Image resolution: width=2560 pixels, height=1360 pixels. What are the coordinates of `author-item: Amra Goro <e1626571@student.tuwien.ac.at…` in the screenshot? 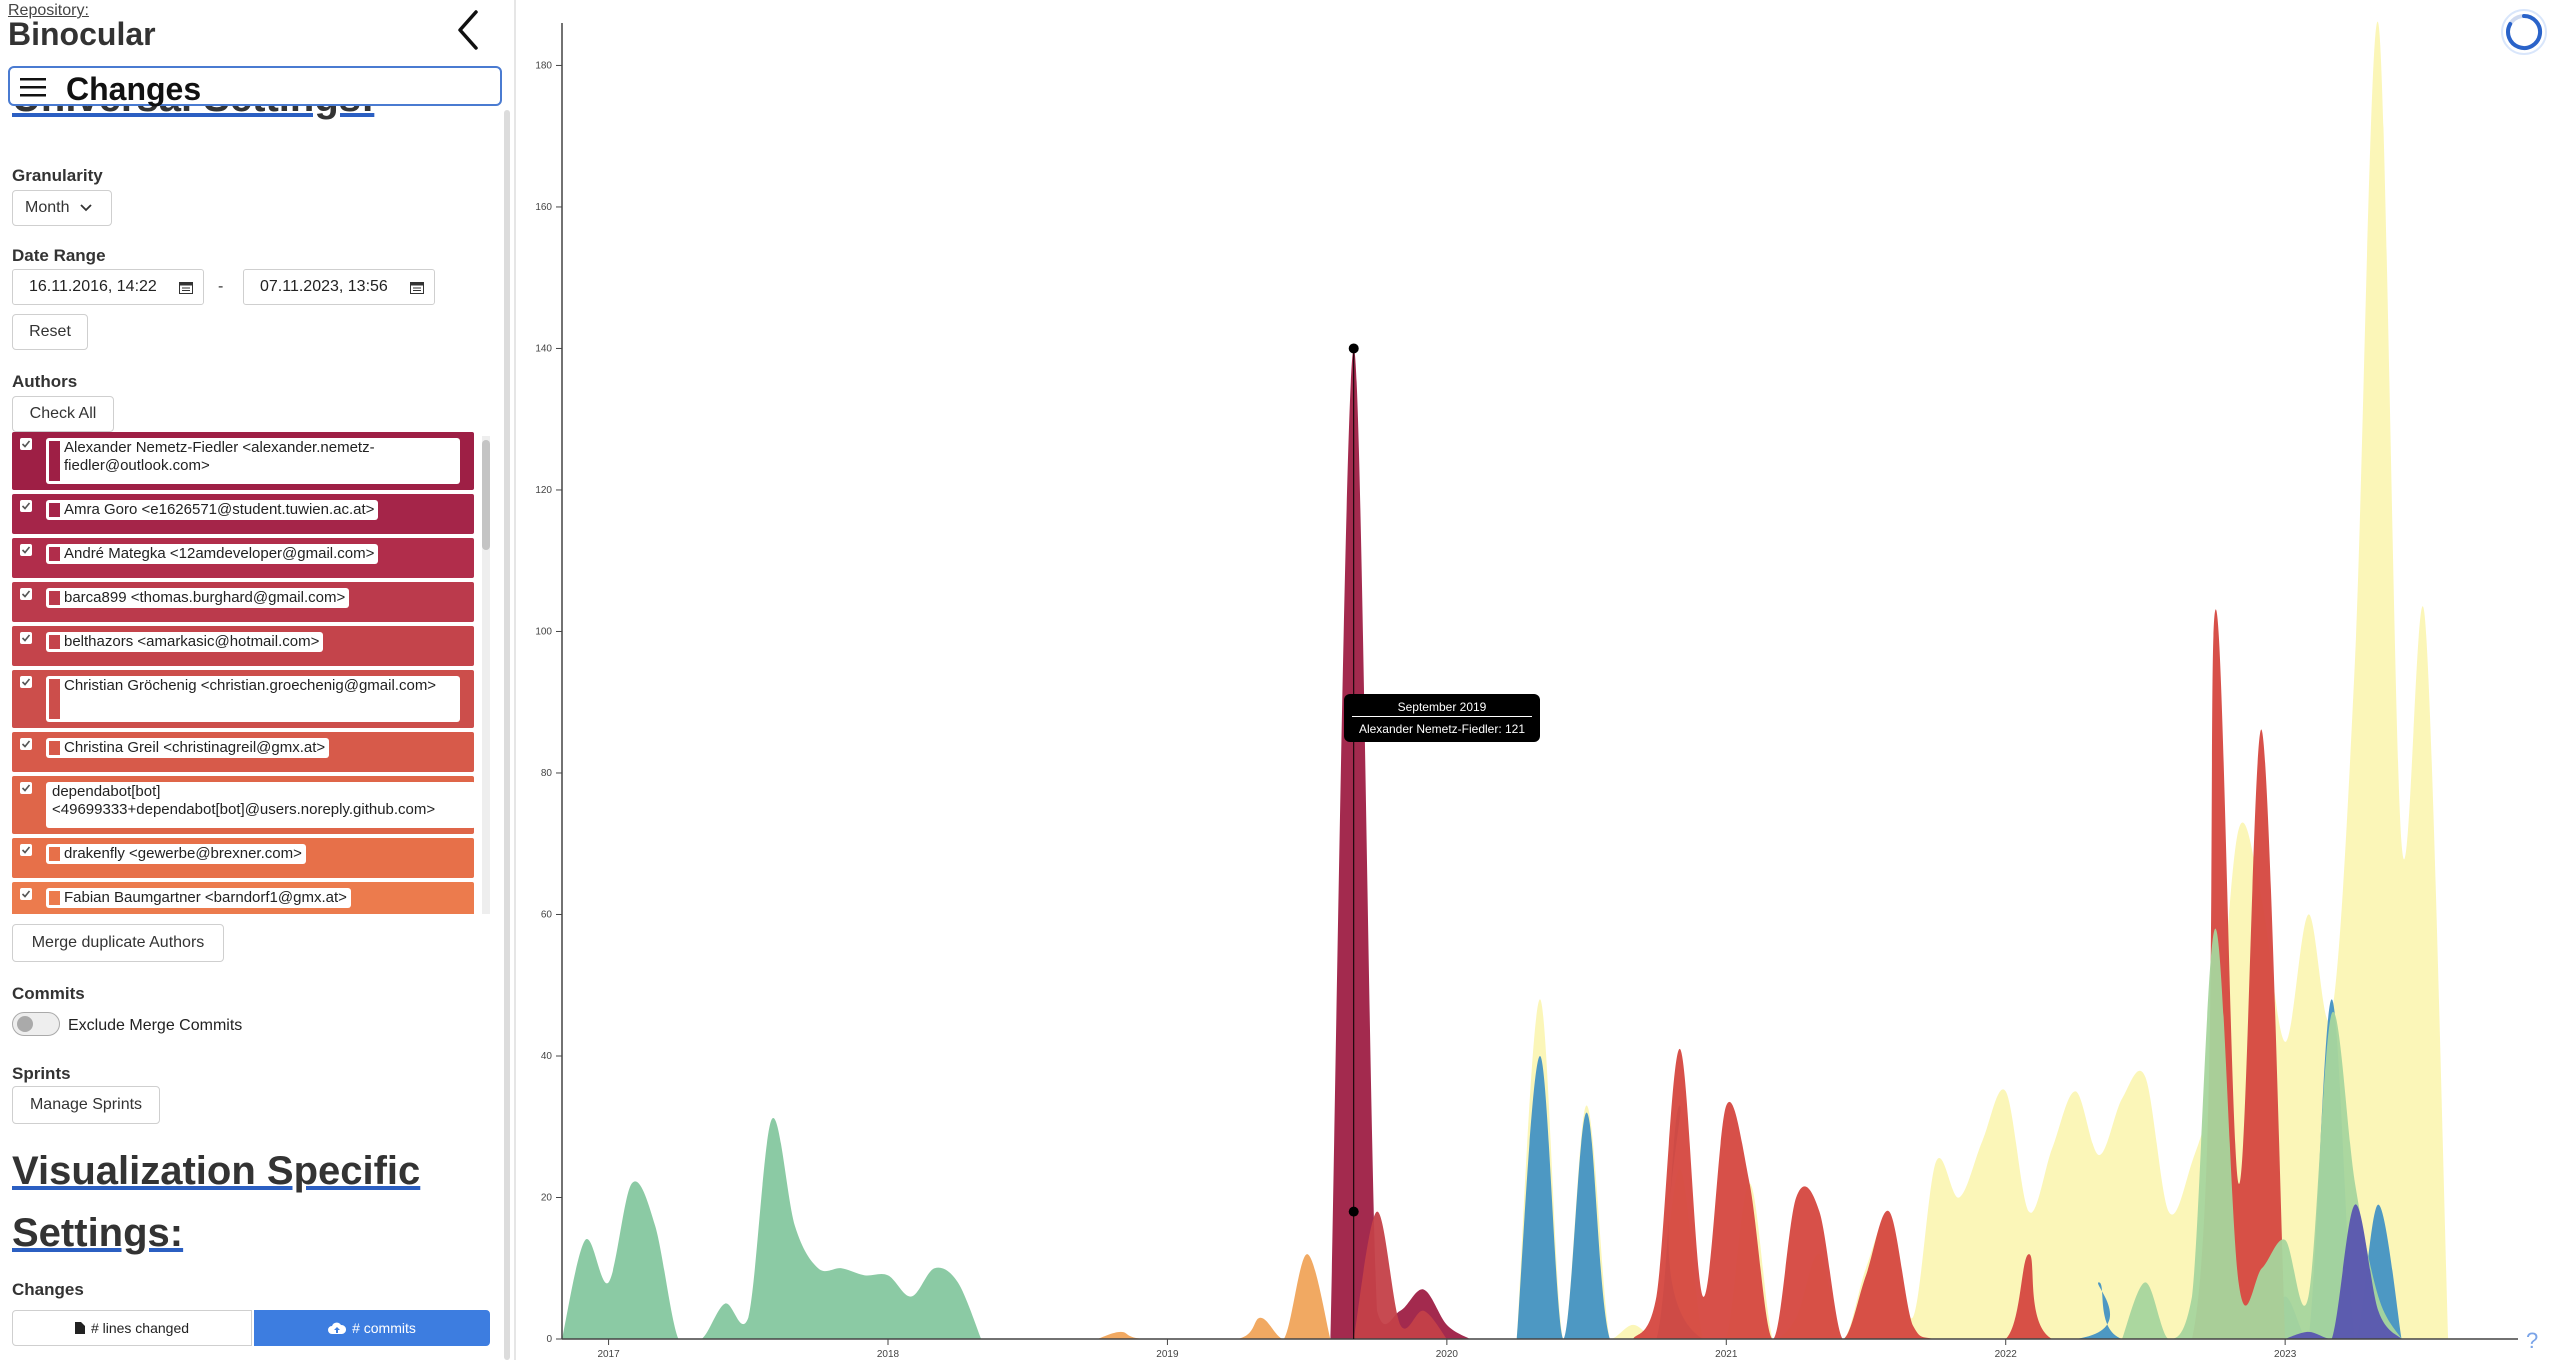 It's located at (243, 514).